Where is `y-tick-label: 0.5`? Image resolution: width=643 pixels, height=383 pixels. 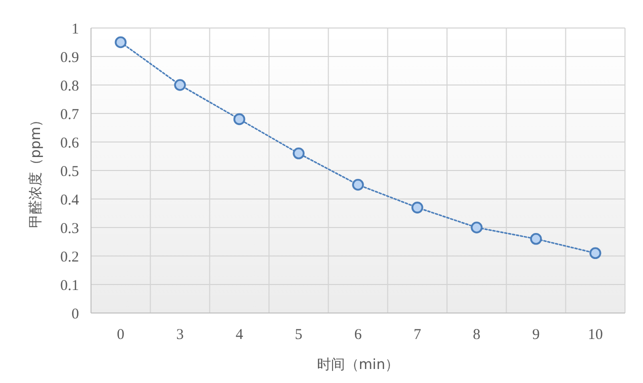
y-tick-label: 0.5 is located at coordinates (69, 172).